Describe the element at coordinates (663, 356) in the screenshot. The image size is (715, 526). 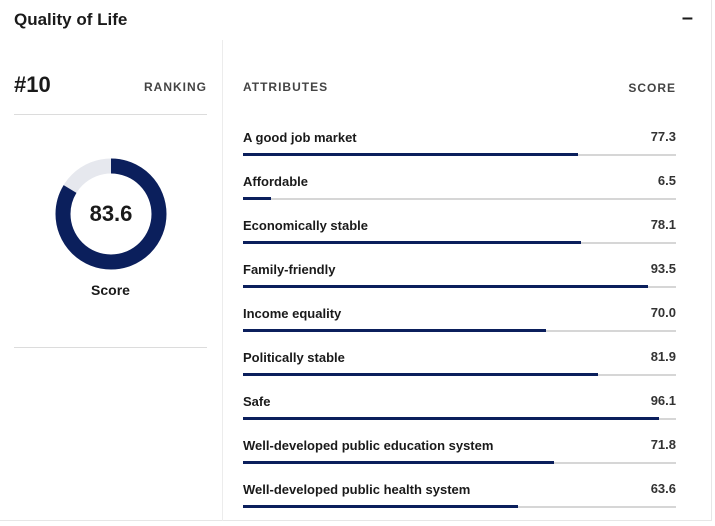
I see `attribute-score: 81.9` at that location.